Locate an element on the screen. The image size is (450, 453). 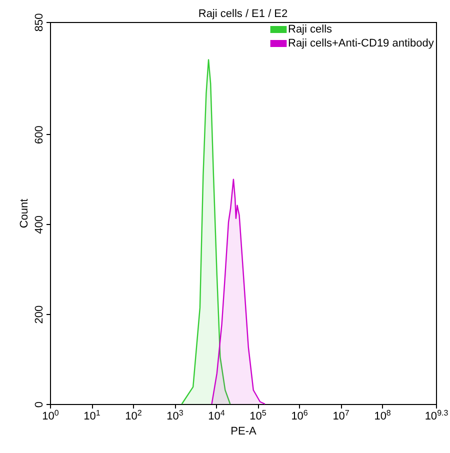
y-axis-title: Count is located at coordinates (24, 213).